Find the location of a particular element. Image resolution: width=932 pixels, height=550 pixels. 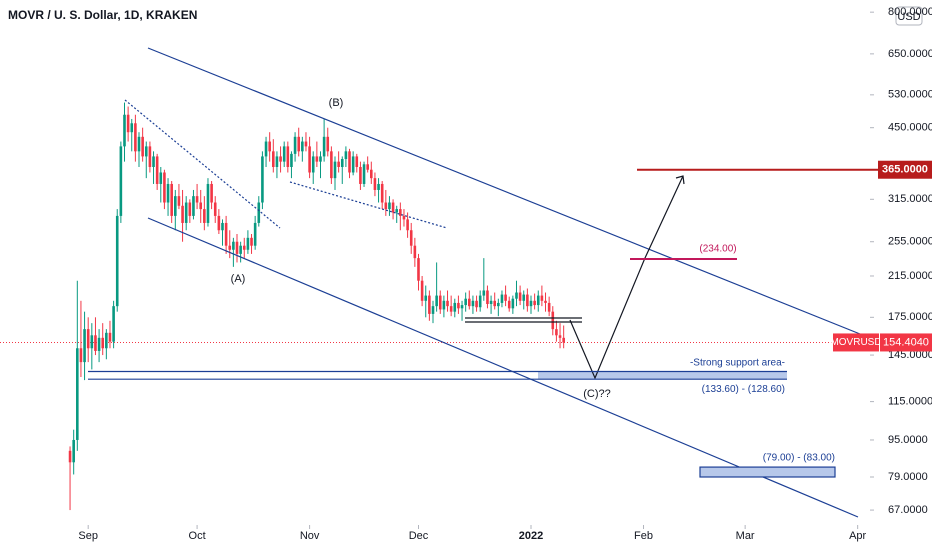

support-text: -Strong support area- is located at coordinates (737, 363).